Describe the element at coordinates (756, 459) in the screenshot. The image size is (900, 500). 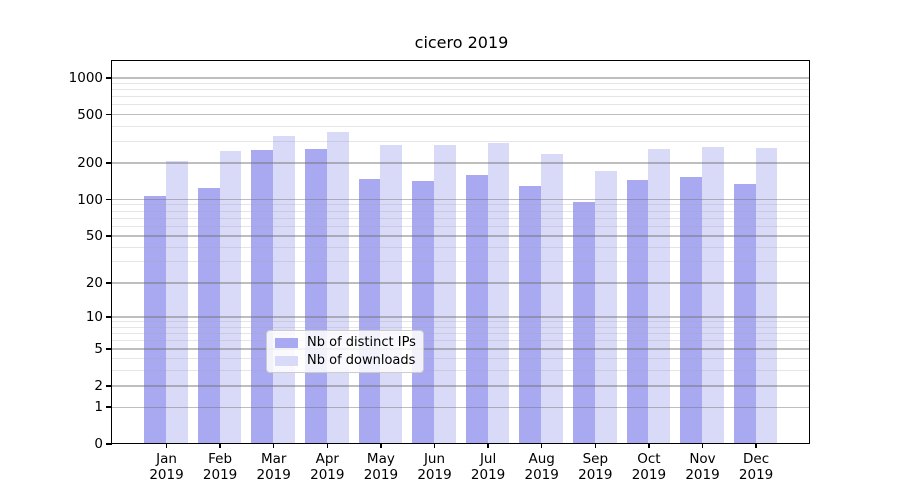
I see `month-label: Dec` at that location.